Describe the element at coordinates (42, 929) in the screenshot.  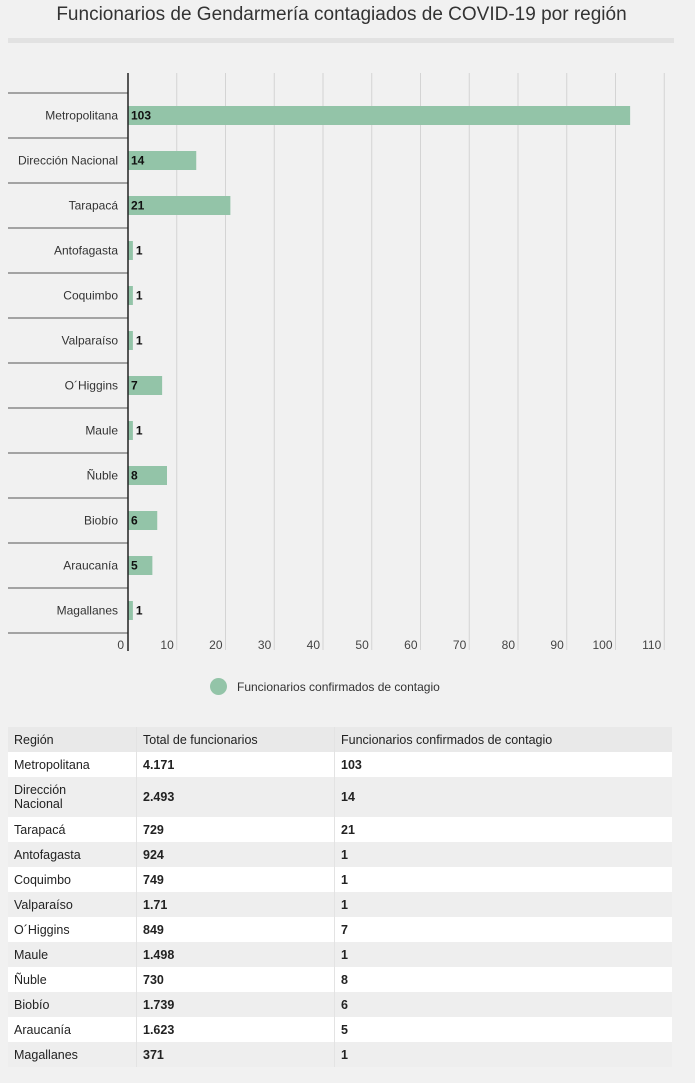
I see `table-cell: O´Higgins` at that location.